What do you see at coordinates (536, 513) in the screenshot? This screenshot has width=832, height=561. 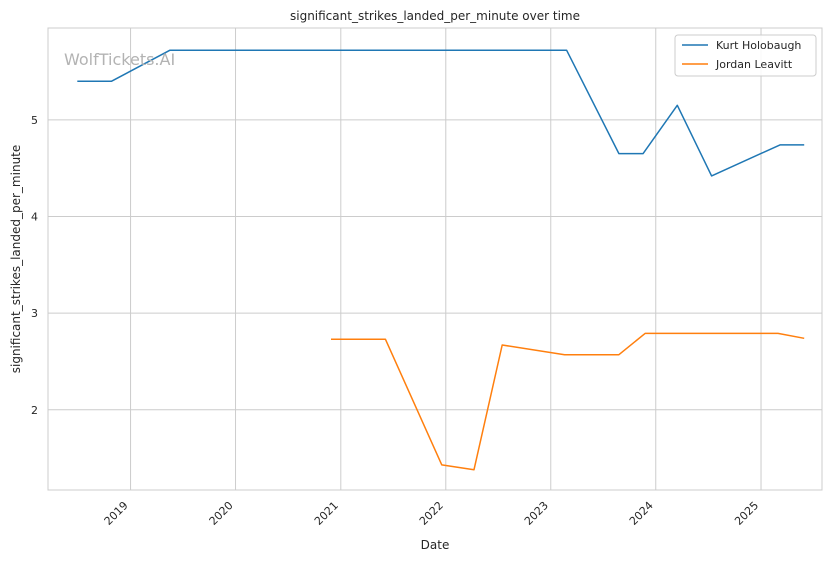 I see `x-tick-label: 2023` at bounding box center [536, 513].